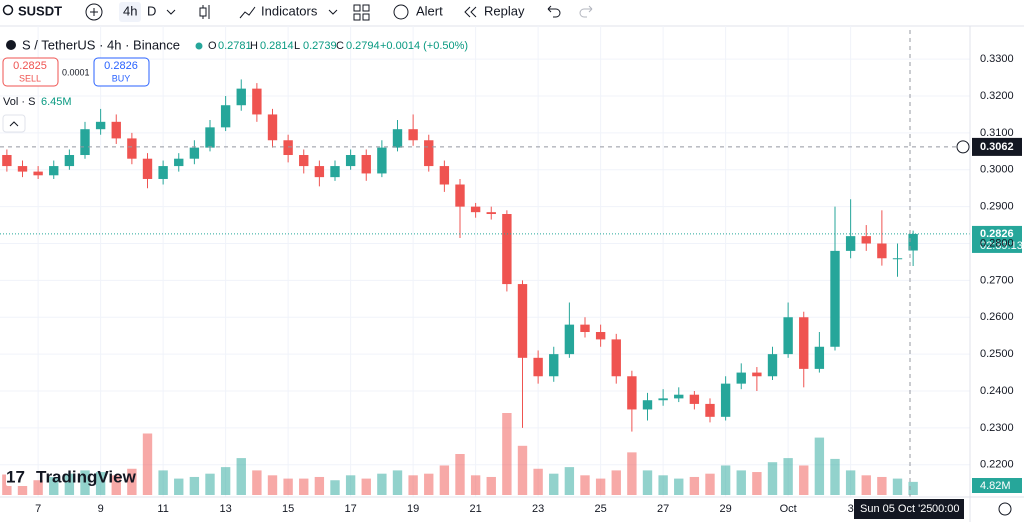  I want to click on alert-icon, so click(401, 12).